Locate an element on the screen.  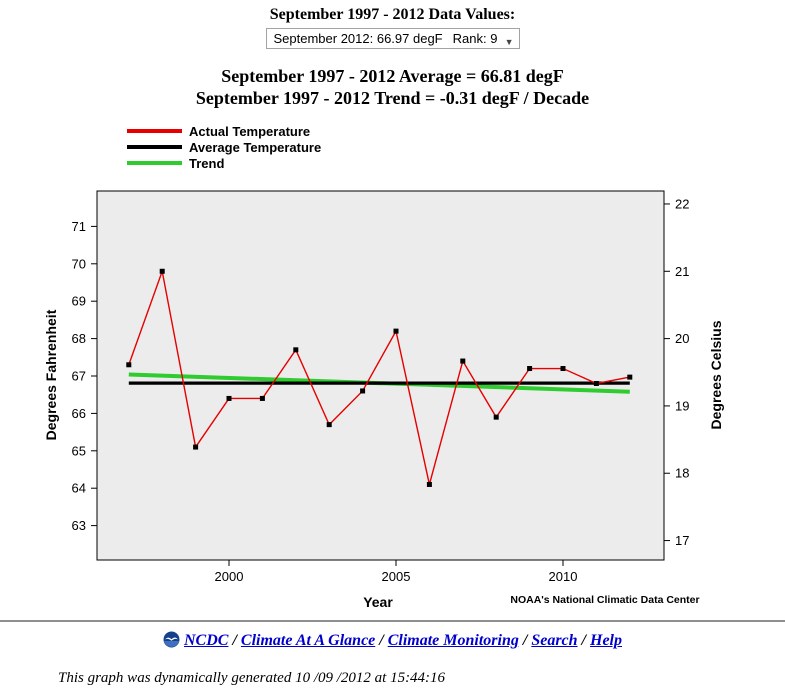
dropdown-rank-value: Rank: 9 is located at coordinates (475, 38).